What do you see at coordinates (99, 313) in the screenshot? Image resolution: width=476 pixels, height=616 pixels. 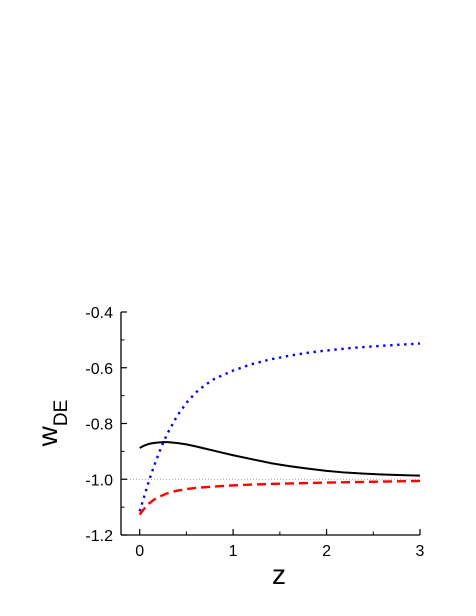 I see `y-tick-label: -0.4` at bounding box center [99, 313].